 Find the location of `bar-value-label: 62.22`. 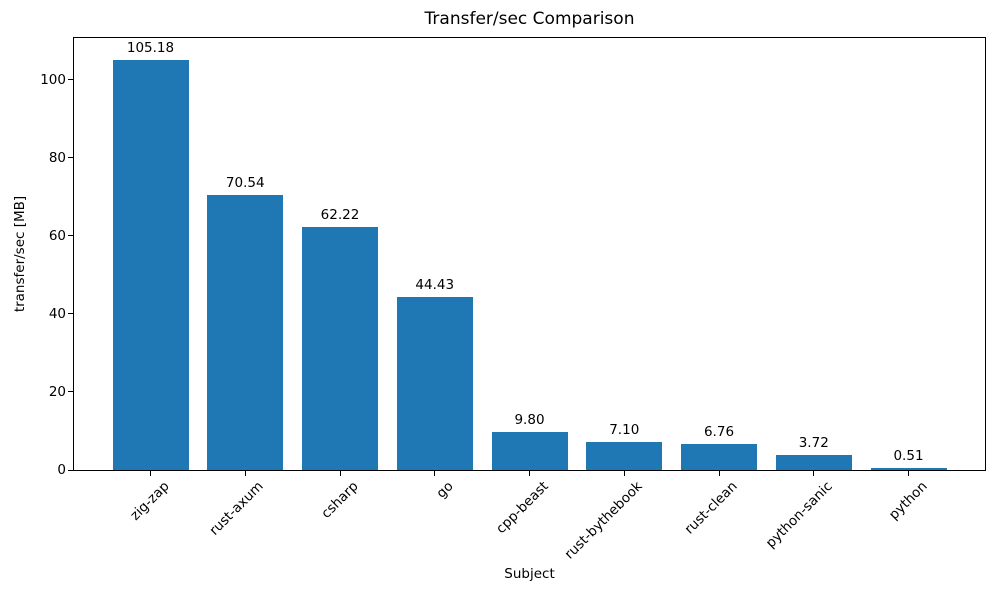

bar-value-label: 62.22 is located at coordinates (340, 215).